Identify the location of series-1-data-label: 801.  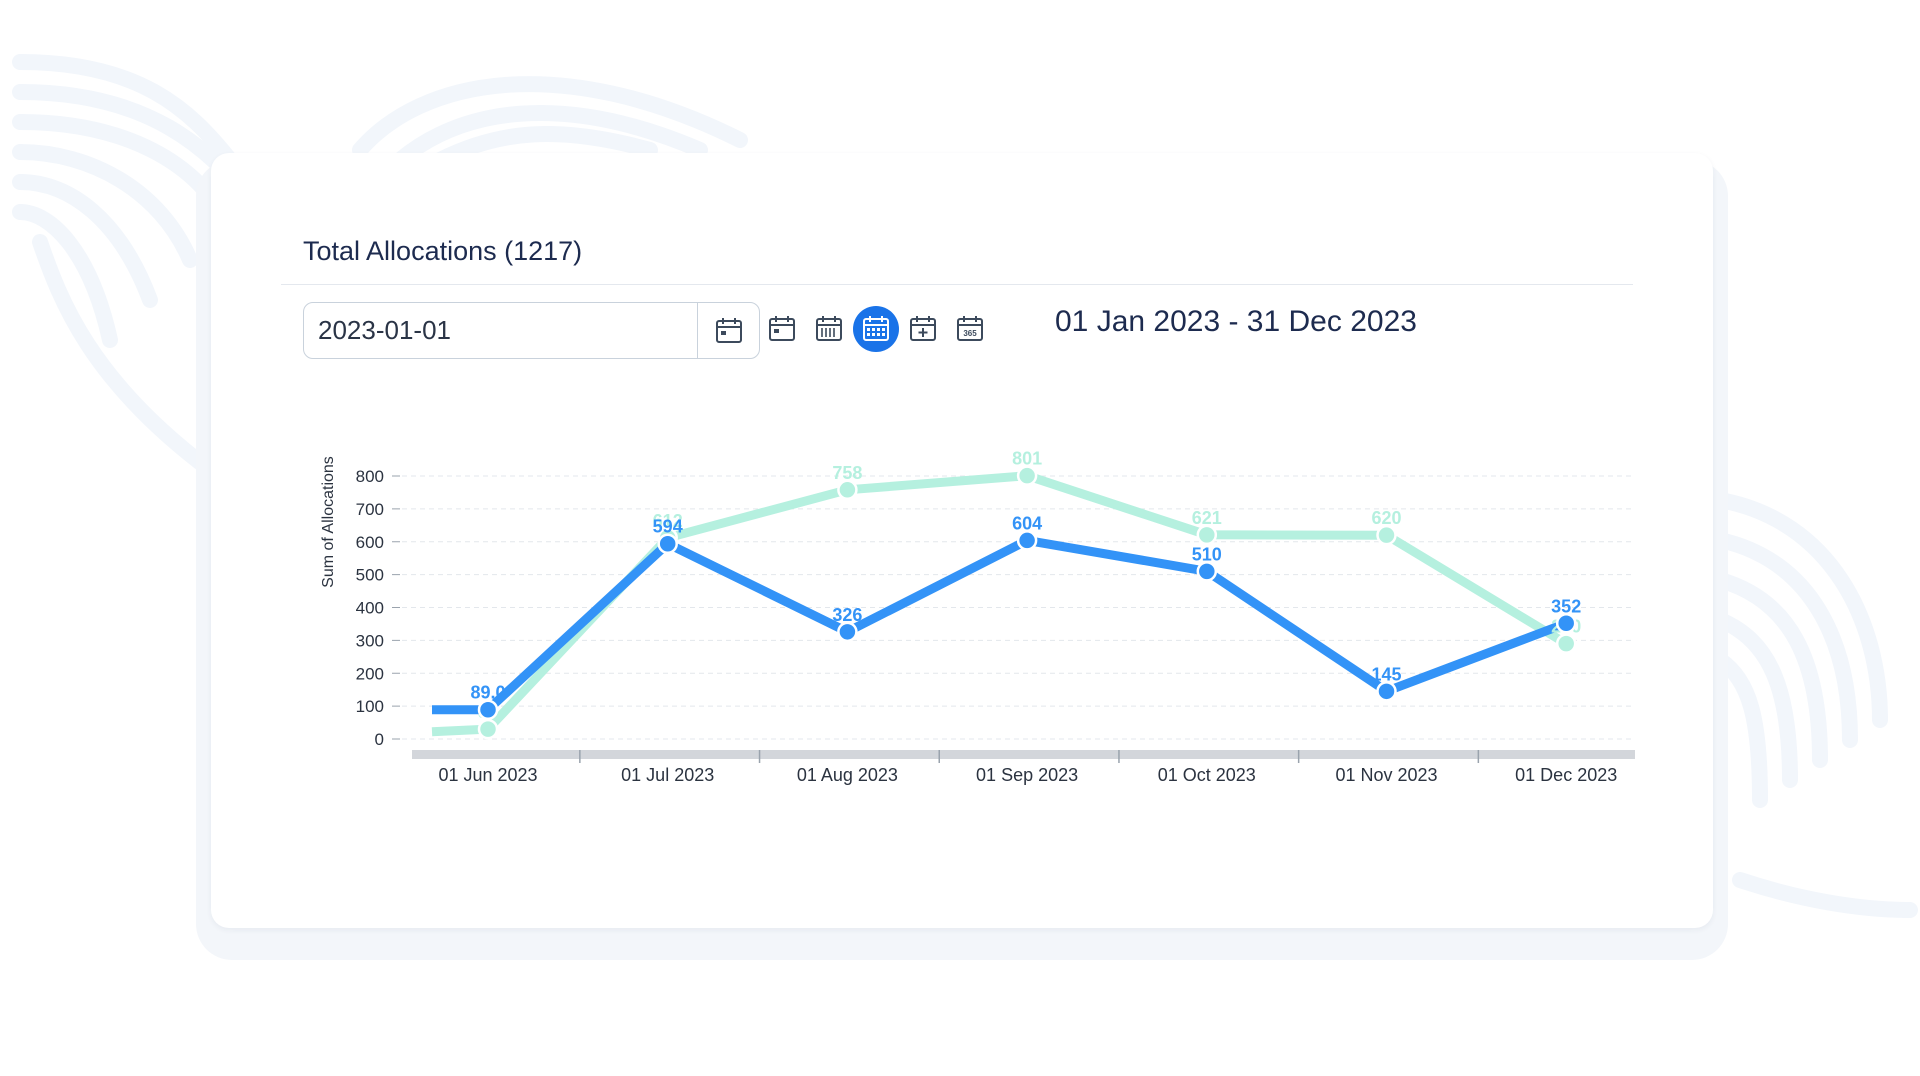
(1027, 459).